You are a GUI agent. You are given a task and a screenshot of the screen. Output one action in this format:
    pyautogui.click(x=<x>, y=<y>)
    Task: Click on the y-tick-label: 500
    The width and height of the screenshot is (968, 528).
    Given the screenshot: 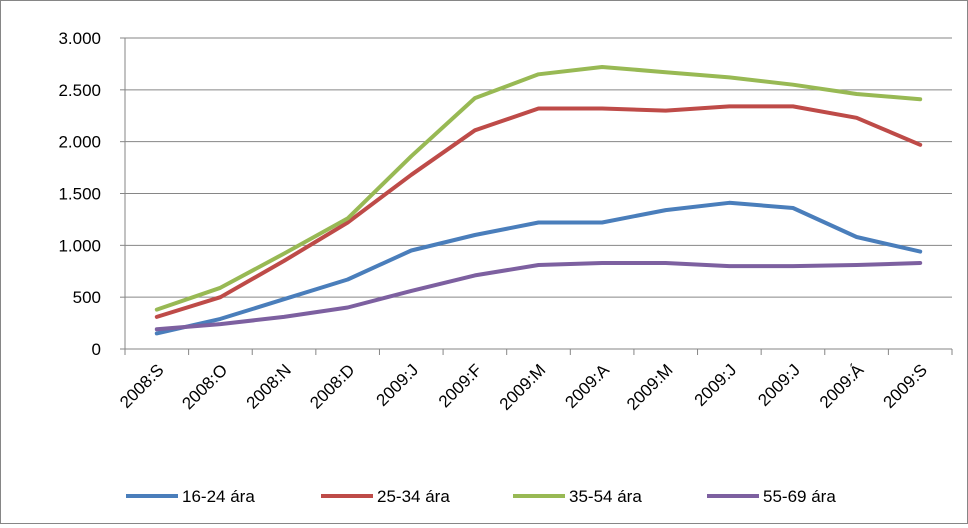 What is the action you would take?
    pyautogui.click(x=87, y=297)
    